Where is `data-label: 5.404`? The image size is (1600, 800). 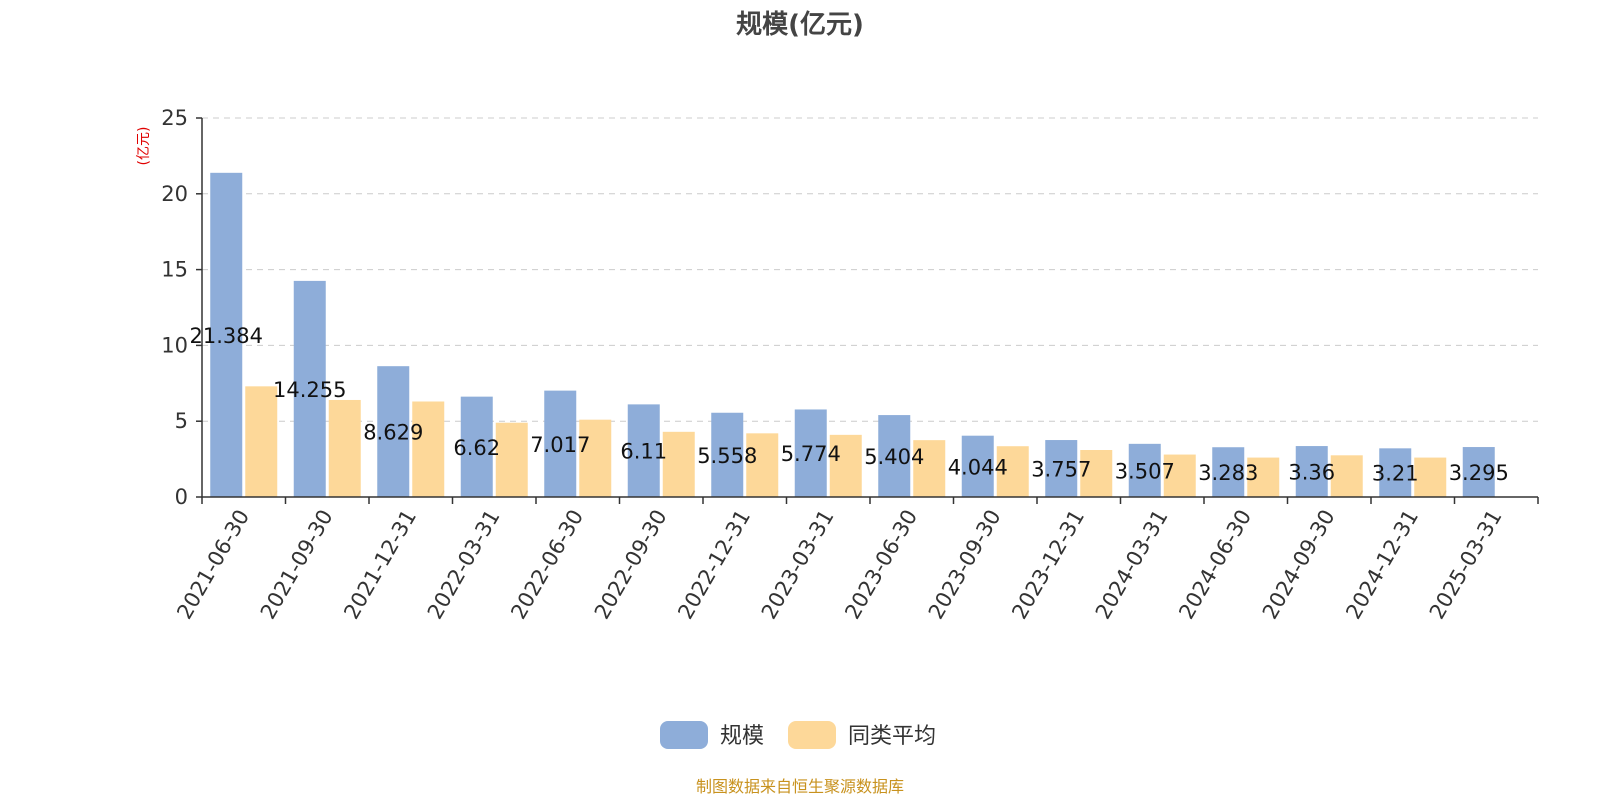
data-label: 5.404 is located at coordinates (894, 457).